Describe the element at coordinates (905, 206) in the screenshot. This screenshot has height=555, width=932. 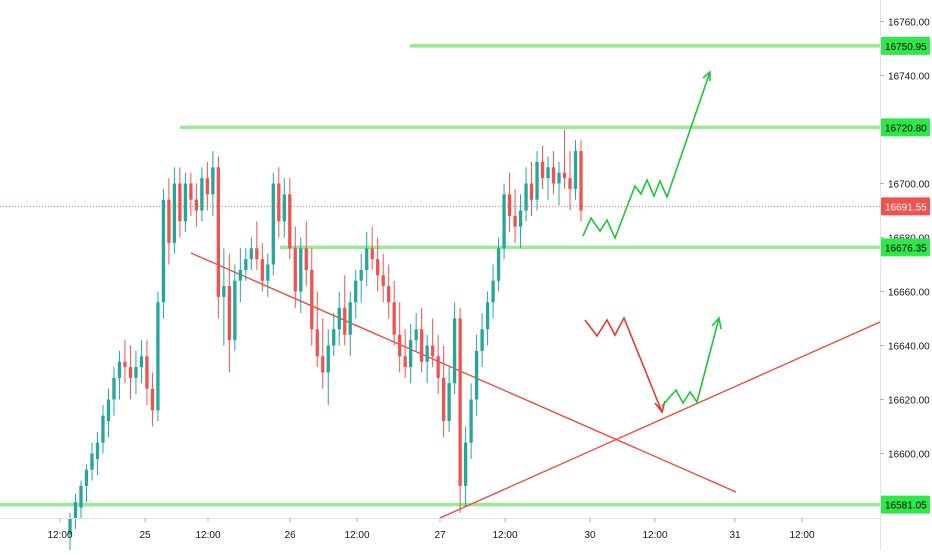
I see `current-price-label-bg` at that location.